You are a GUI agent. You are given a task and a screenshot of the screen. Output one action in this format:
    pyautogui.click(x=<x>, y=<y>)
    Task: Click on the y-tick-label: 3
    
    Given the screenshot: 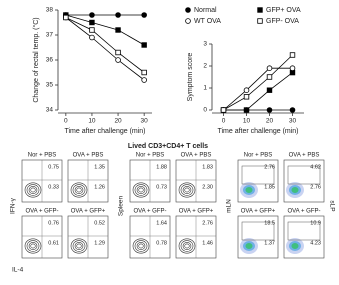 What is the action you would take?
    pyautogui.click(x=205, y=44)
    